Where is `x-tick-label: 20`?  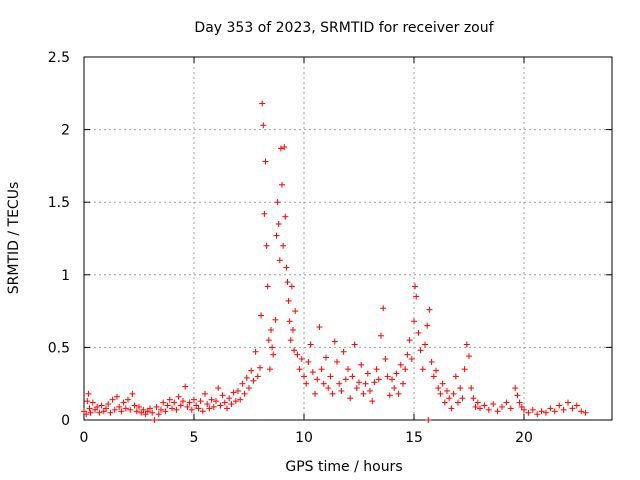
x-tick-label: 20 is located at coordinates (524, 438).